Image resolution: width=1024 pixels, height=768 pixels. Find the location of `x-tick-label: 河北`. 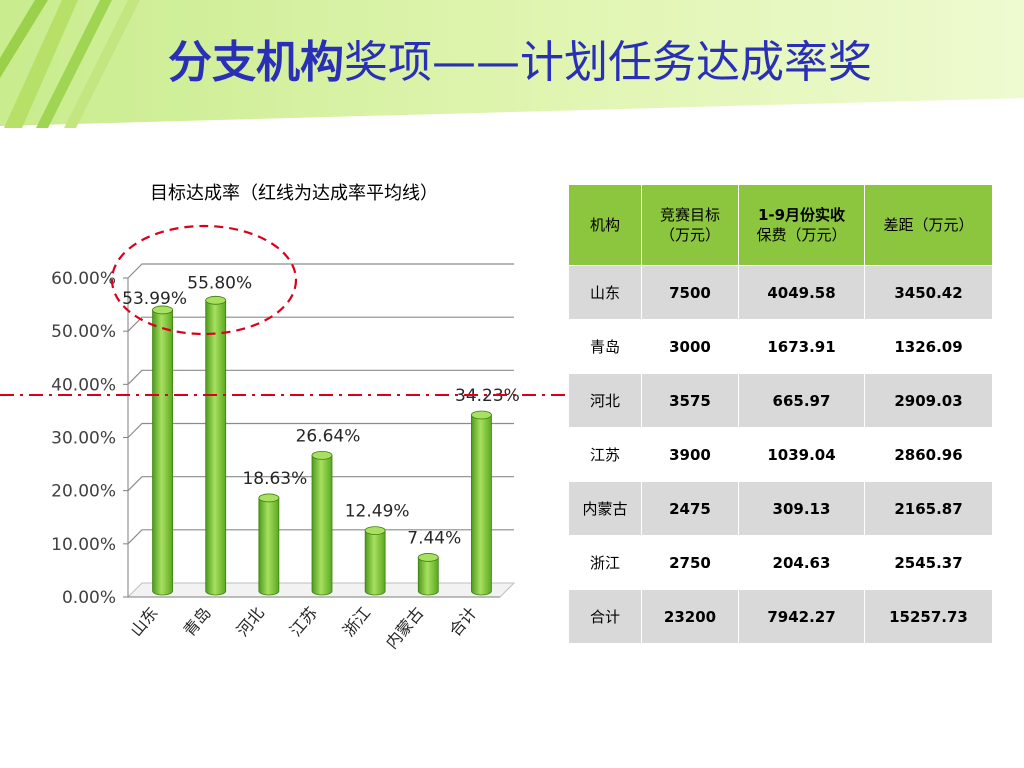

x-tick-label: 河北 is located at coordinates (250, 621).